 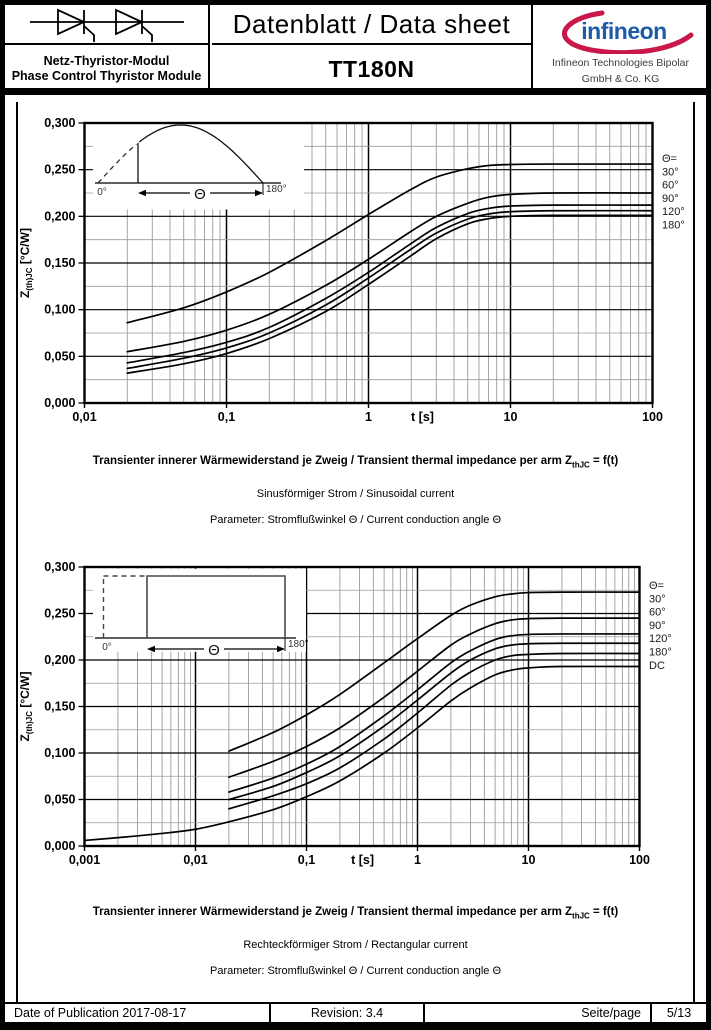 I want to click on revision: Revision: 3.4, so click(x=348, y=1013).